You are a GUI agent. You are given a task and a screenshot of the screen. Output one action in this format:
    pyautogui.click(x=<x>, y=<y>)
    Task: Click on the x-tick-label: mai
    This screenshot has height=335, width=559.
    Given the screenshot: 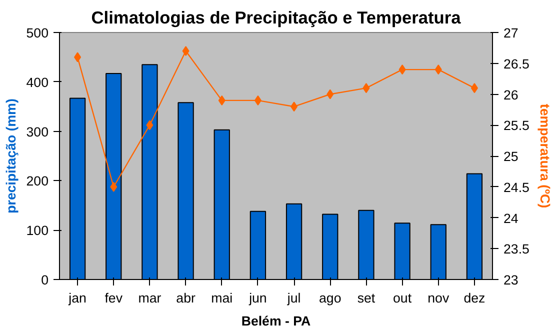 What is the action you would take?
    pyautogui.click(x=222, y=298)
    